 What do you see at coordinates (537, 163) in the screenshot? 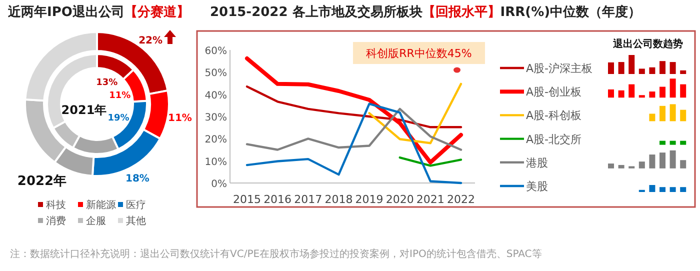
I see `legend-label: 港股` at bounding box center [537, 163].